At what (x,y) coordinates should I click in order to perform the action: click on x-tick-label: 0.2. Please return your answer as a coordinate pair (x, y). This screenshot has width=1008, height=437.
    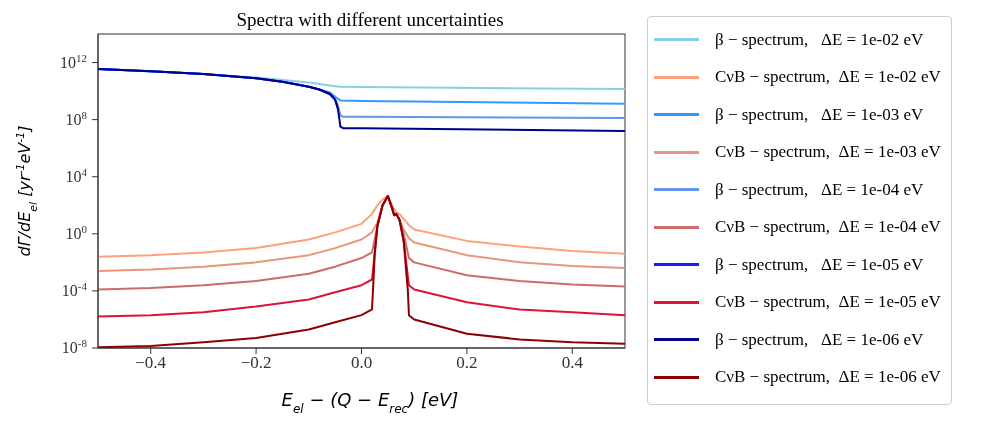
    Looking at the image, I should click on (467, 363).